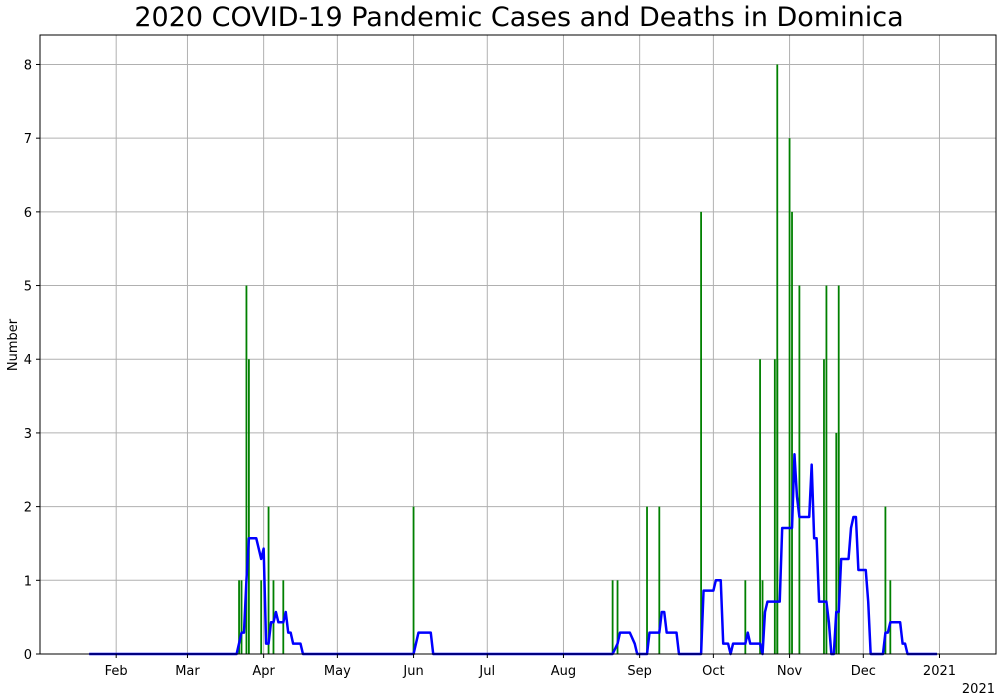 This screenshot has width=1000, height=700. Describe the element at coordinates (28, 213) in the screenshot. I see `y-tick-label: 6` at that location.